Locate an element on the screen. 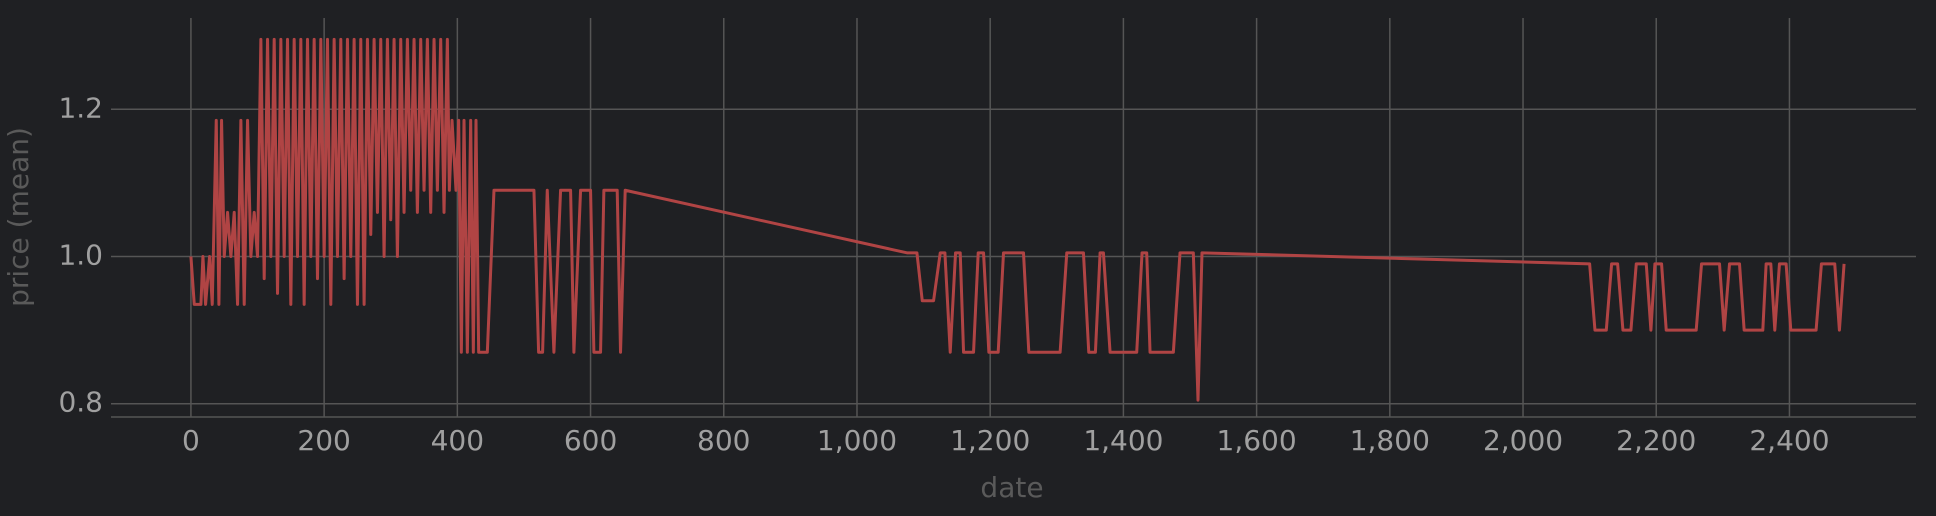  x-tick-label: 2,400 is located at coordinates (1789, 440).